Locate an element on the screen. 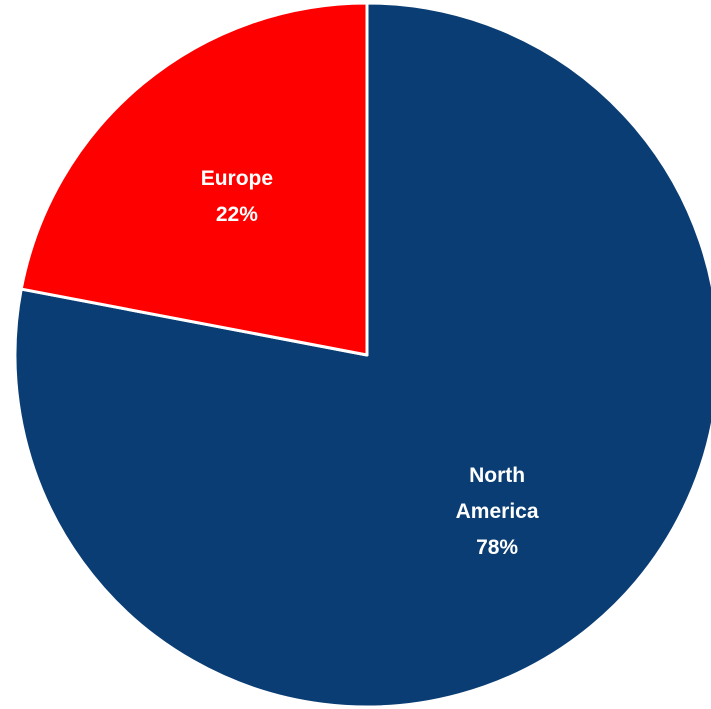 The width and height of the screenshot is (711, 709). pie-slice-label-1: Europe 22% is located at coordinates (237, 196).